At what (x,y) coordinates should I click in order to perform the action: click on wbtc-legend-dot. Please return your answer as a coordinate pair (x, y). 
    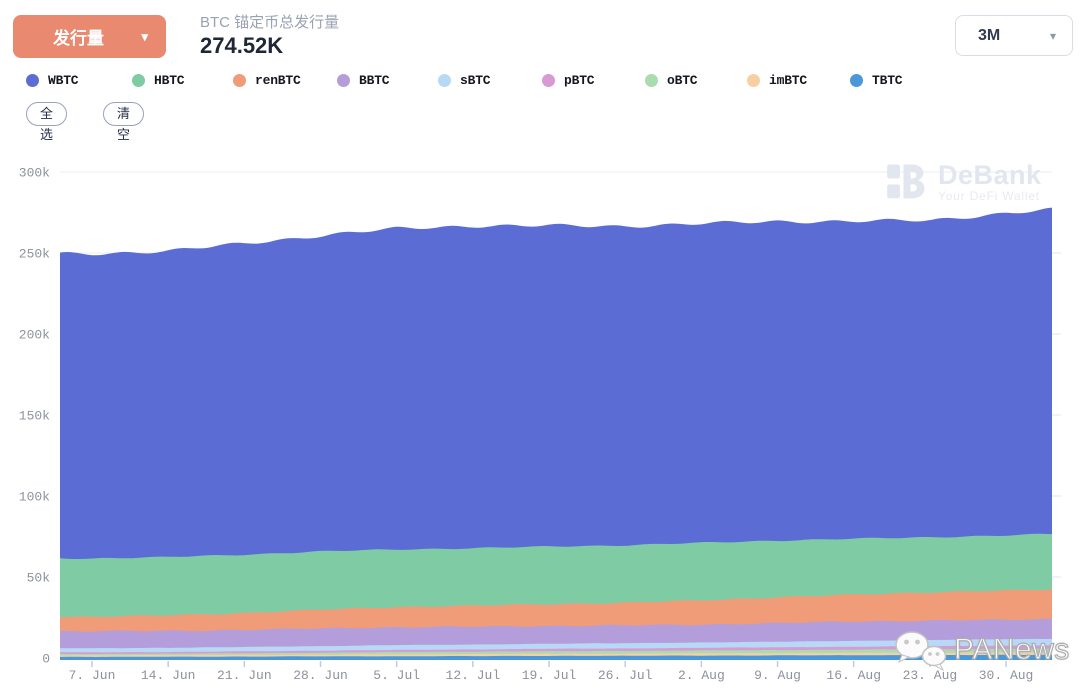
    Looking at the image, I should click on (32, 80).